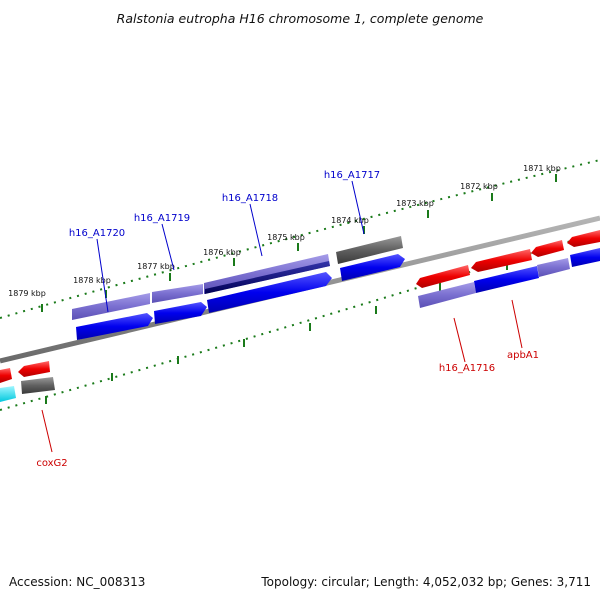  I want to click on reverse-strand-right-block, so click(508, 269).